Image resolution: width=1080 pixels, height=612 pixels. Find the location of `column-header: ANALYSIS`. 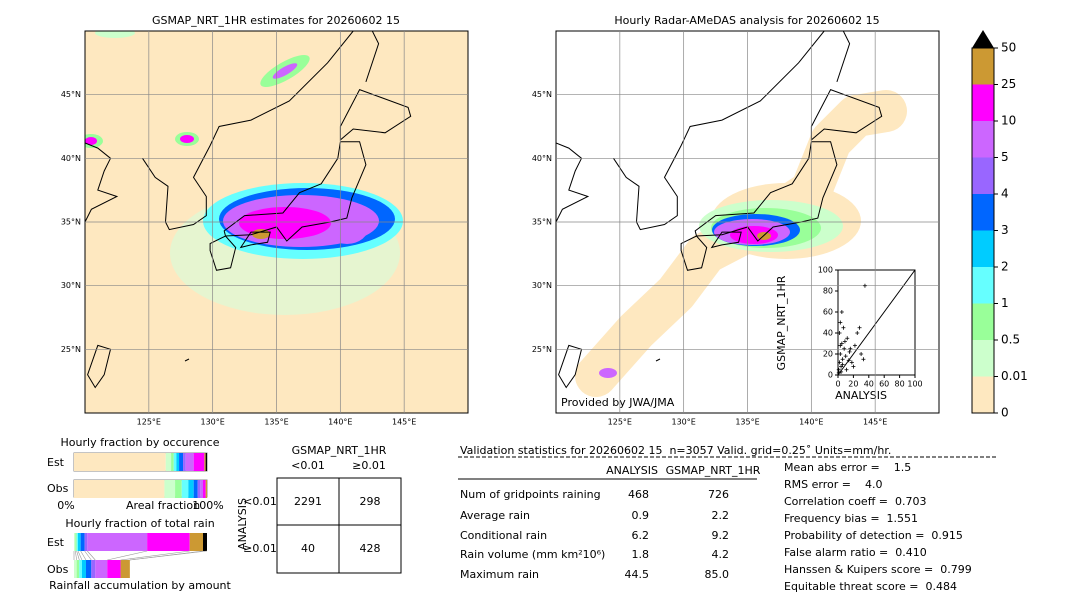

column-header: ANALYSIS is located at coordinates (632, 470).